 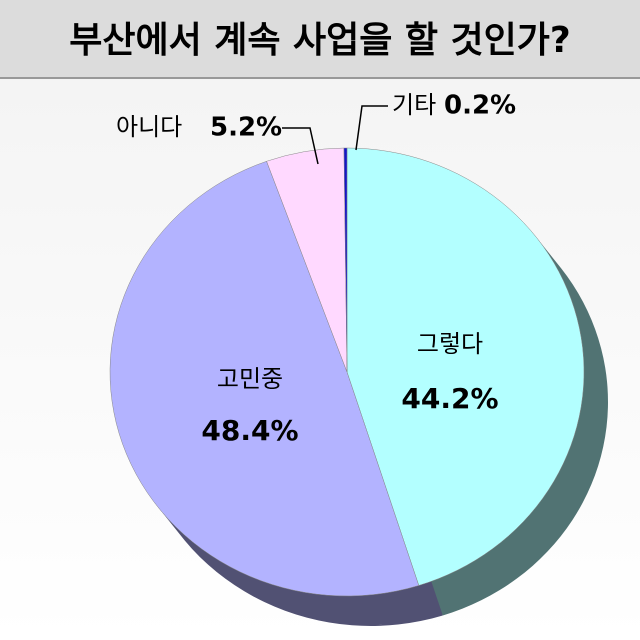 I want to click on value-label: 44.2%, so click(x=449, y=398).